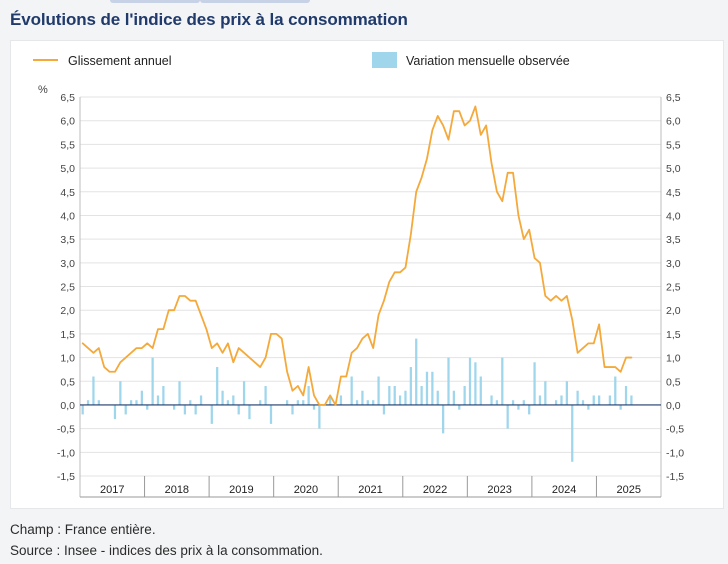 The width and height of the screenshot is (728, 564). I want to click on y-tick-label-right: 6,5, so click(673, 98).